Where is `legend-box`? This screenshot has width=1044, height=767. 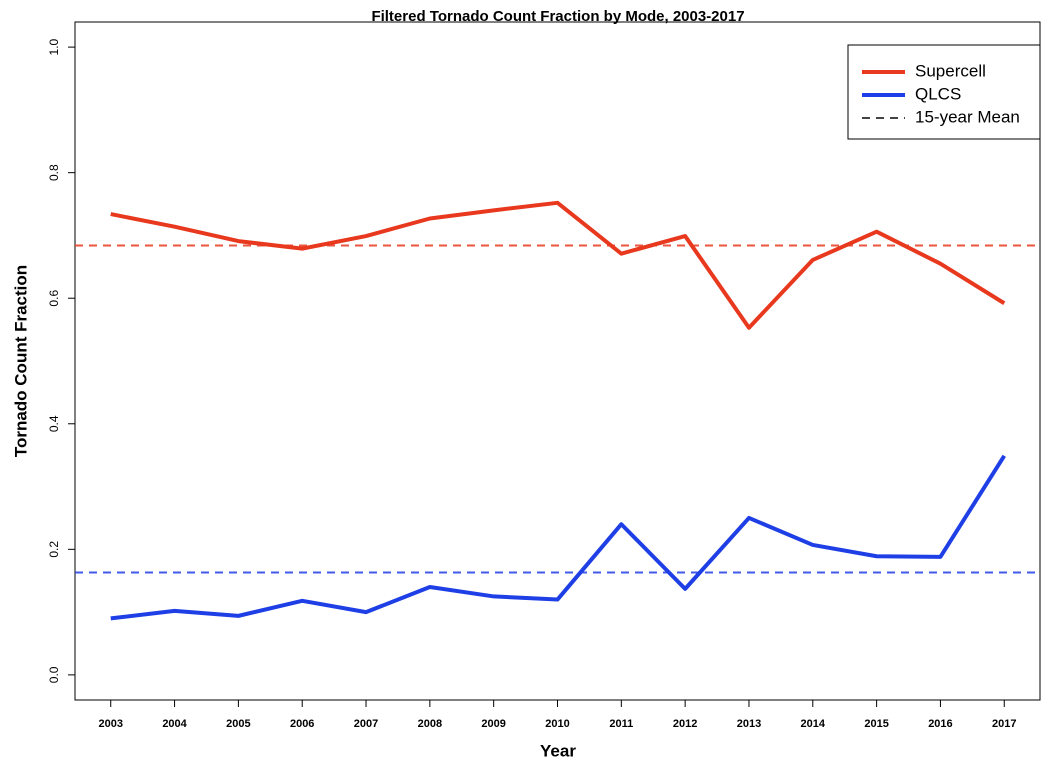
legend-box is located at coordinates (944, 92).